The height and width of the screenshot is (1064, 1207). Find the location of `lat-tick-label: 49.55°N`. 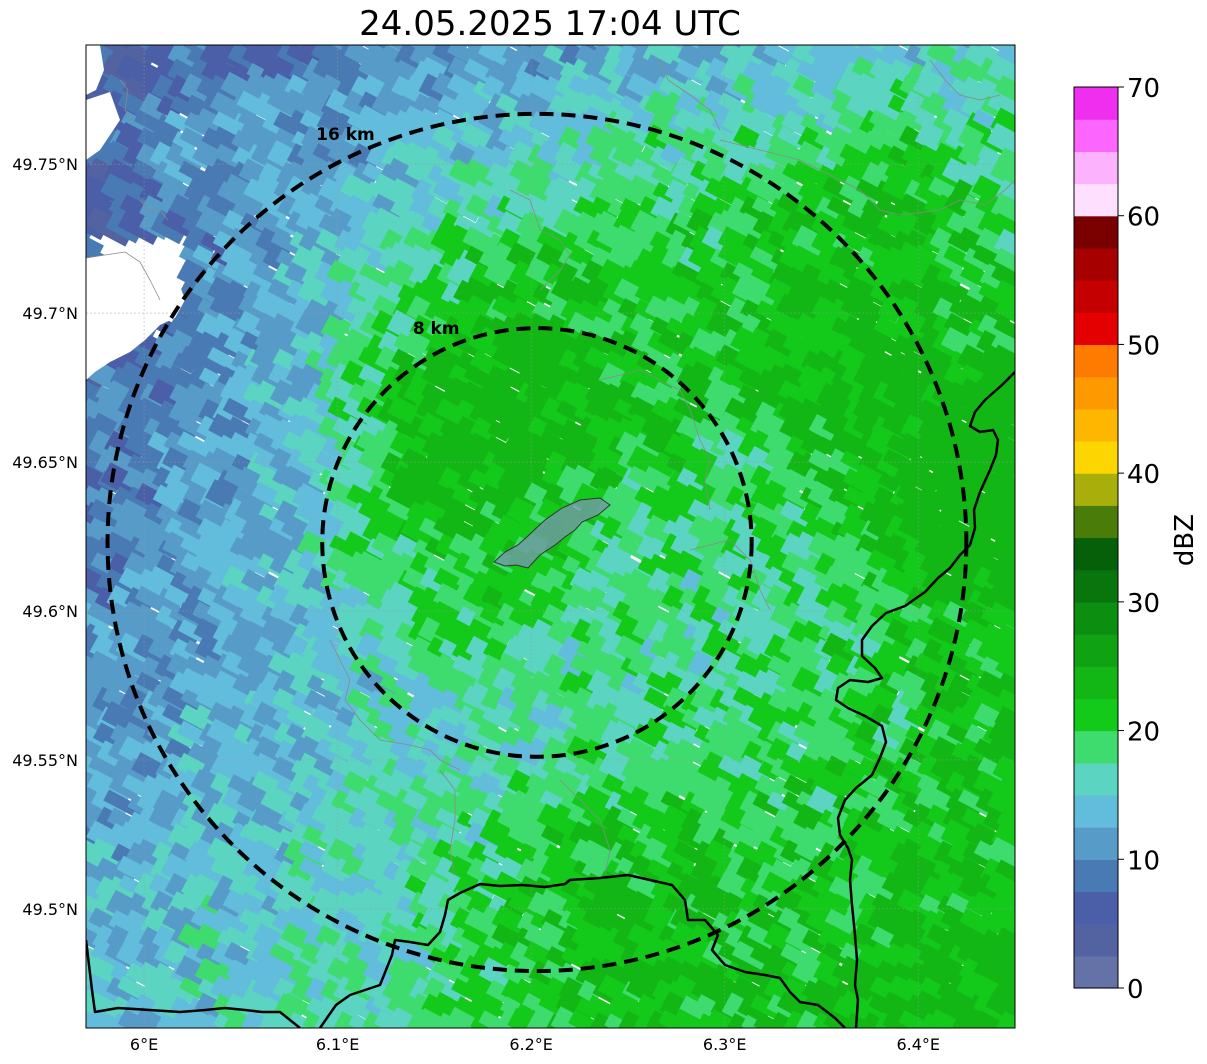

lat-tick-label: 49.55°N is located at coordinates (45, 760).